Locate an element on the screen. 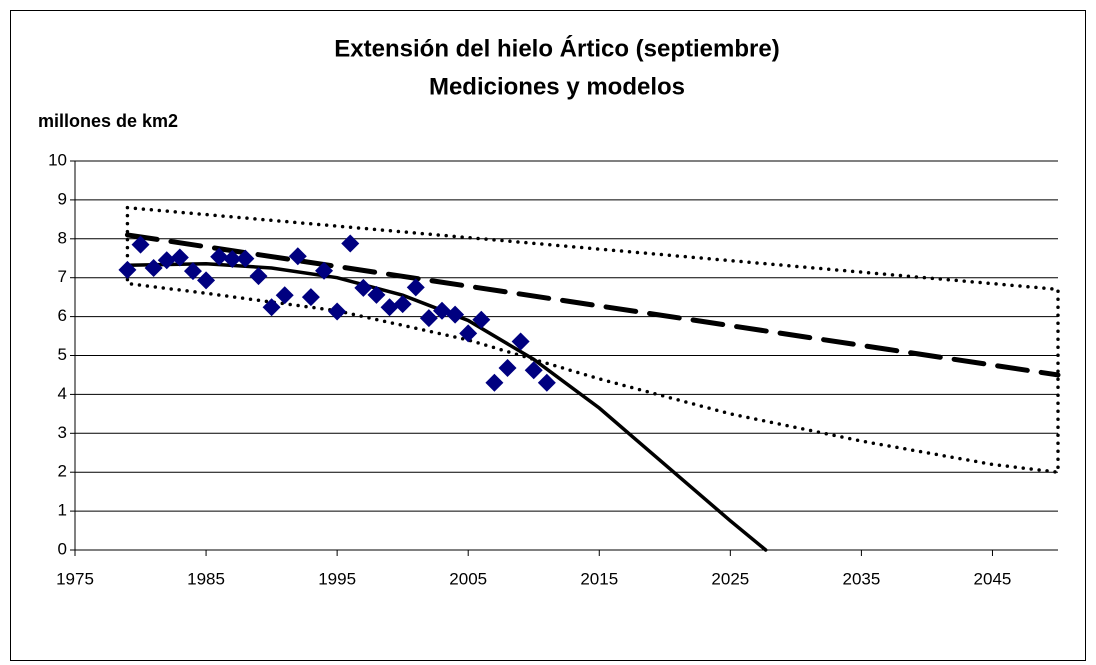 Image resolution: width=1096 pixels, height=665 pixels. y-tick-label: 6 is located at coordinates (62, 315).